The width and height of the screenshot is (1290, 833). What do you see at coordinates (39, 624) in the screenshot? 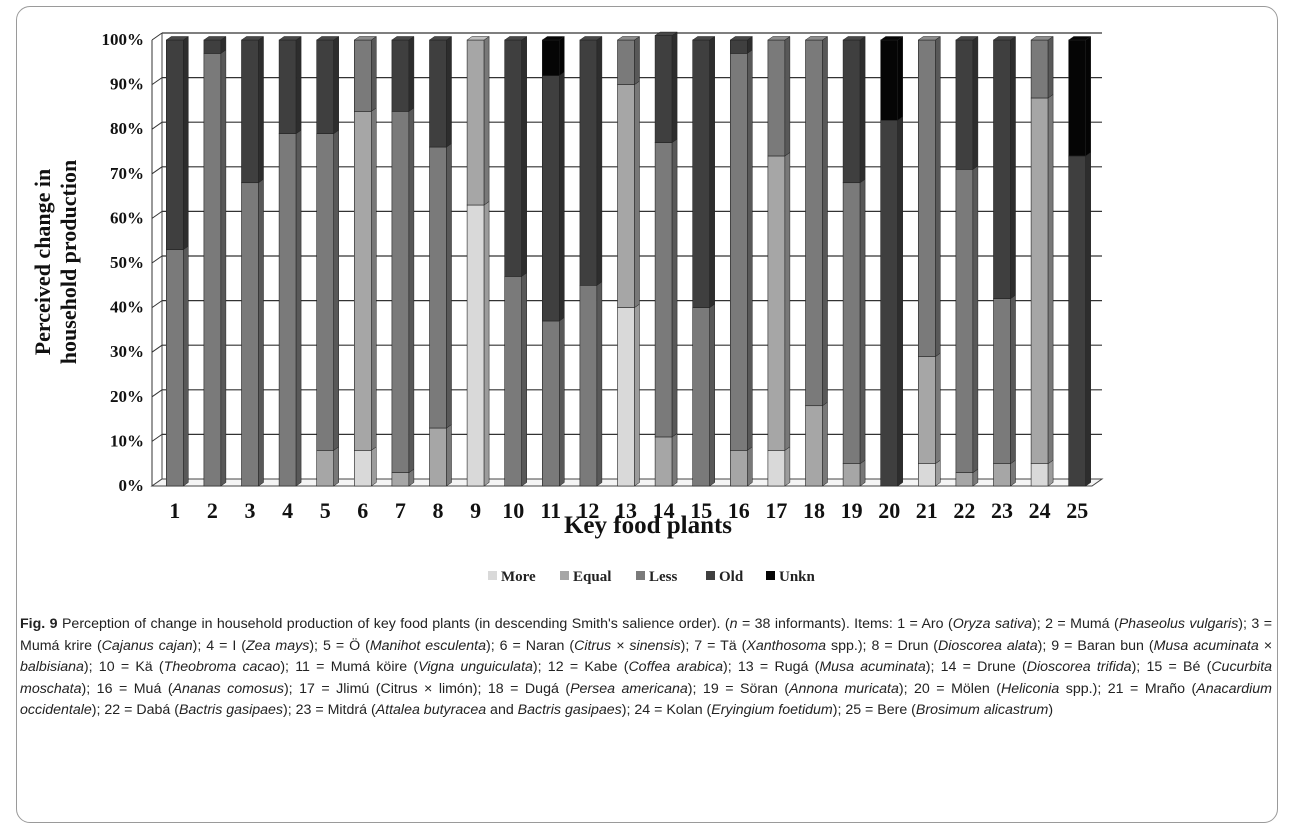
I see `caption-label: Fig. 9` at bounding box center [39, 624].